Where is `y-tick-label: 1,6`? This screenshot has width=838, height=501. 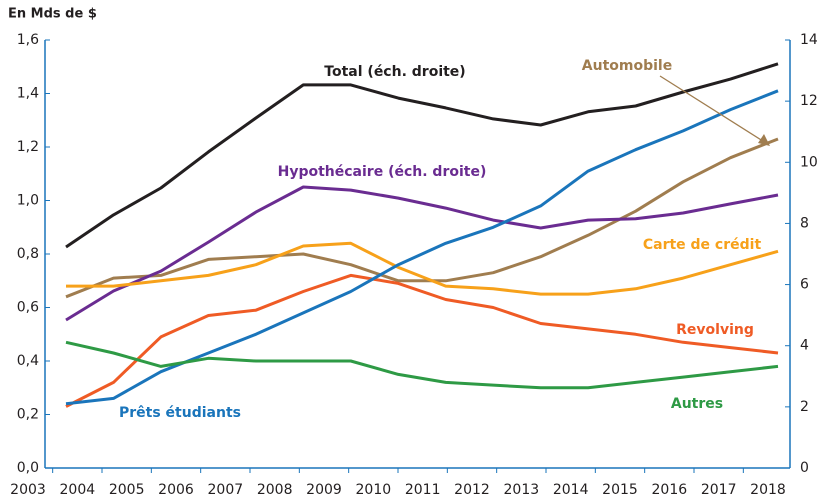 y-tick-label: 1,6 is located at coordinates (28, 40).